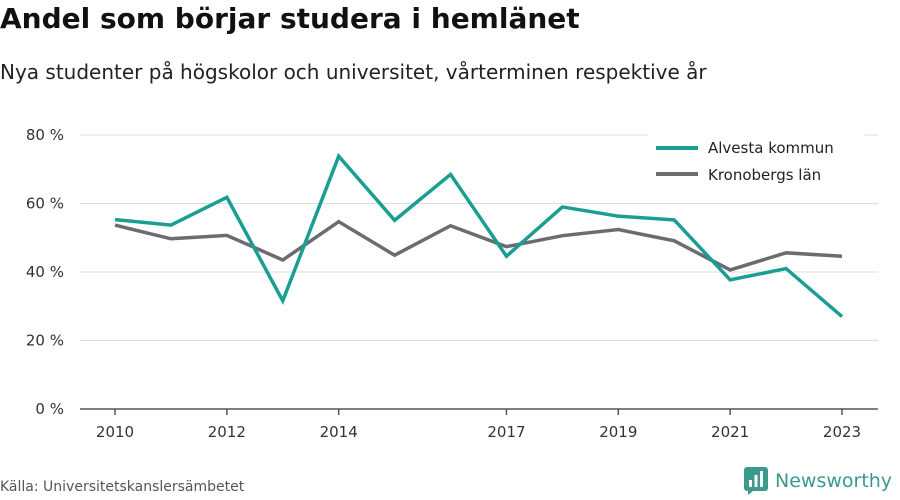  Describe the element at coordinates (771, 148) in the screenshot. I see `legend-label-alvesta: Alvesta kommun` at that location.